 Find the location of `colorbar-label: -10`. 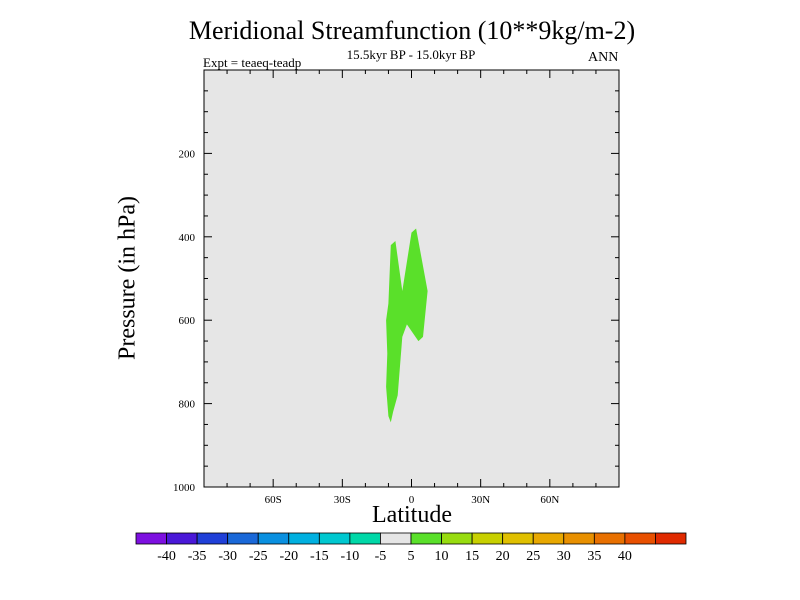

colorbar-label: -10 is located at coordinates (350, 556).